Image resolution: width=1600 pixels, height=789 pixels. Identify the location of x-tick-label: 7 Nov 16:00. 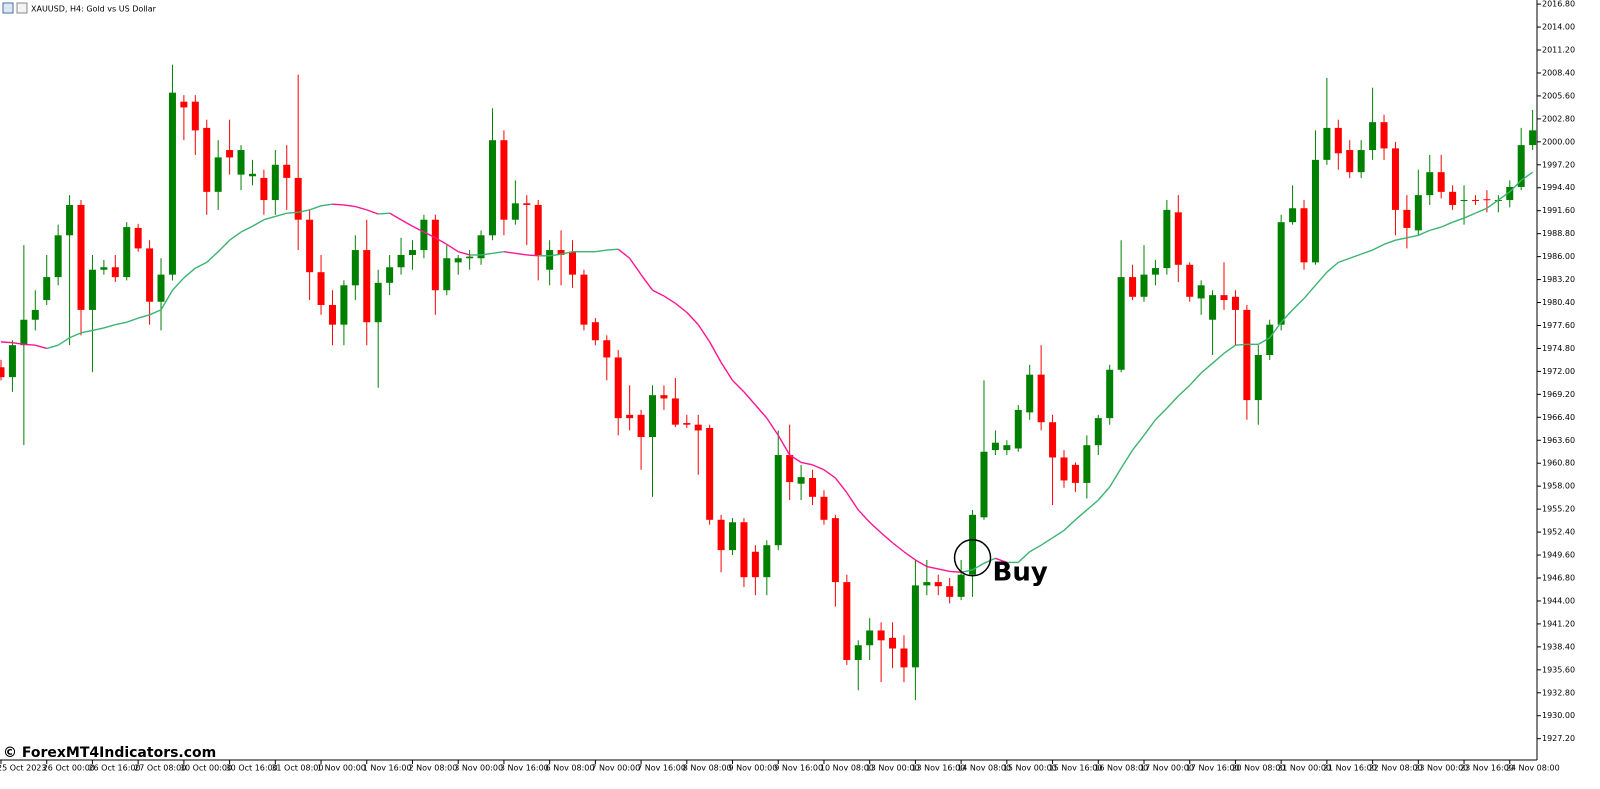
(661, 768).